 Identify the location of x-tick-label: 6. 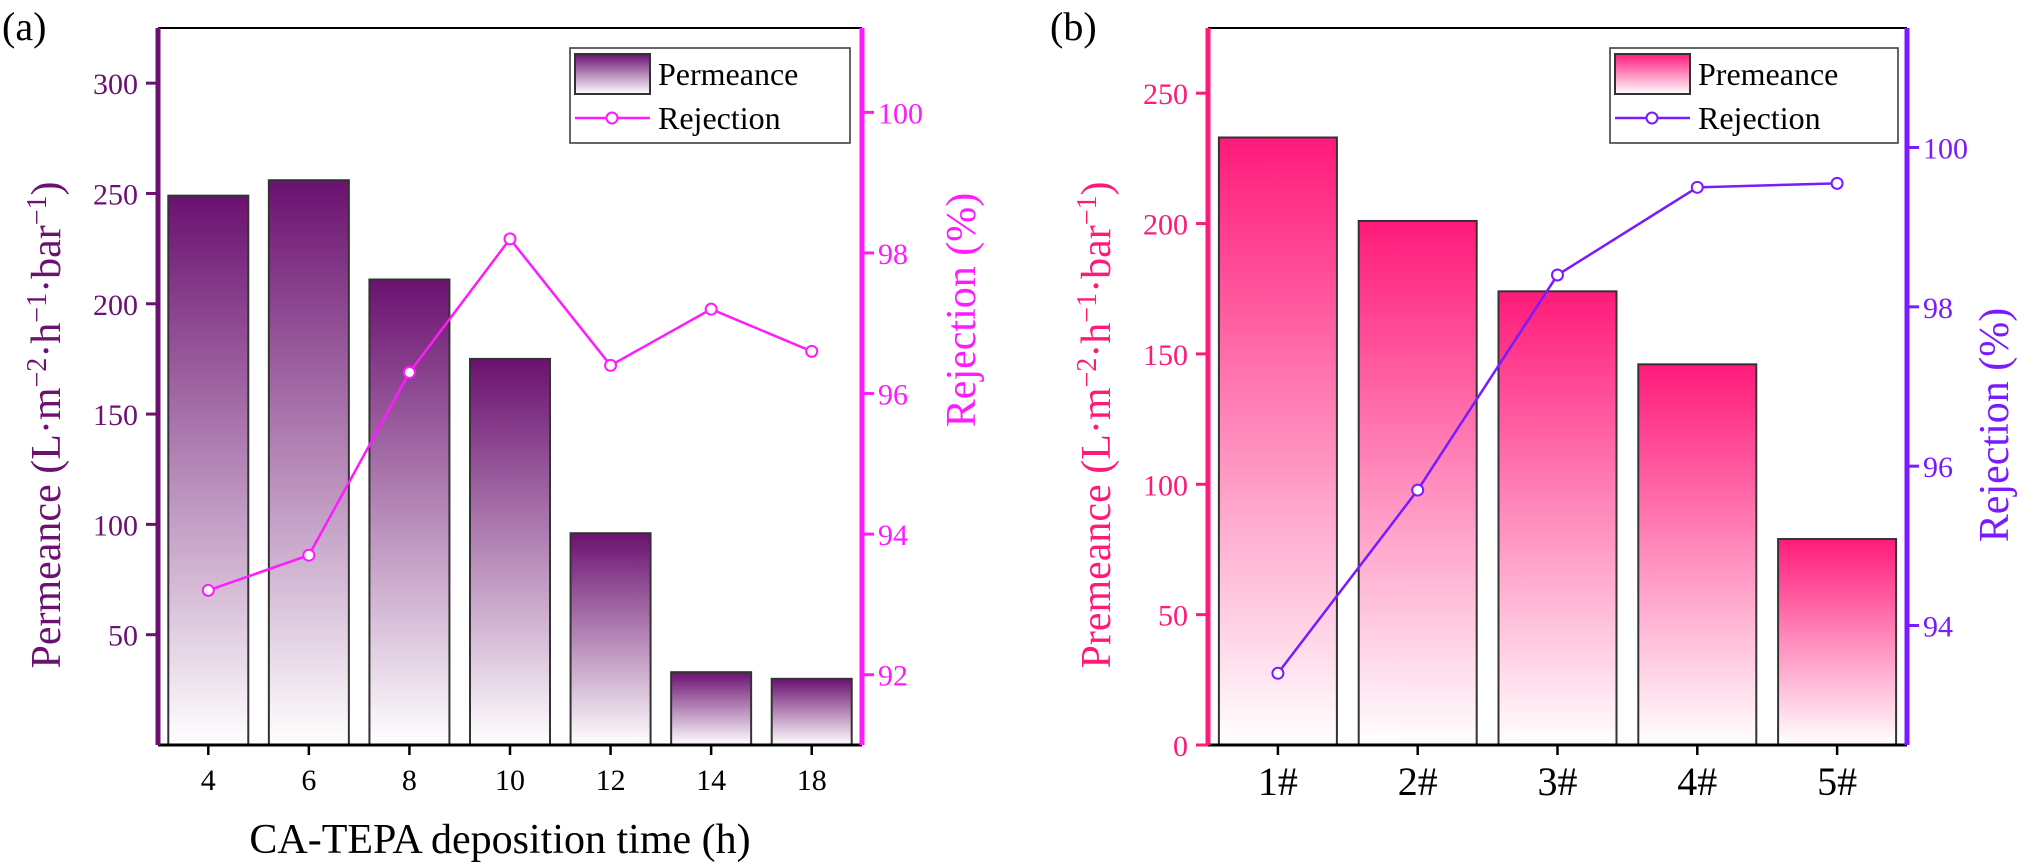
(308, 780).